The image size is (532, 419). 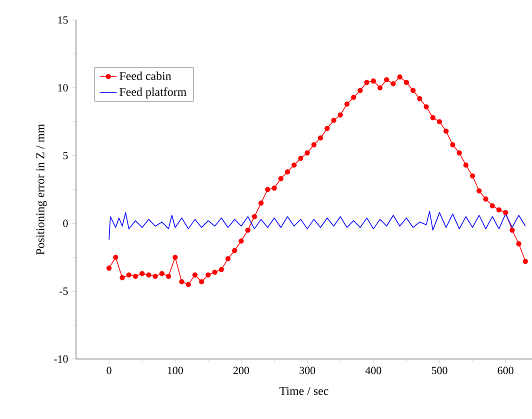 I want to click on x-tick-label: 0, so click(x=109, y=370).